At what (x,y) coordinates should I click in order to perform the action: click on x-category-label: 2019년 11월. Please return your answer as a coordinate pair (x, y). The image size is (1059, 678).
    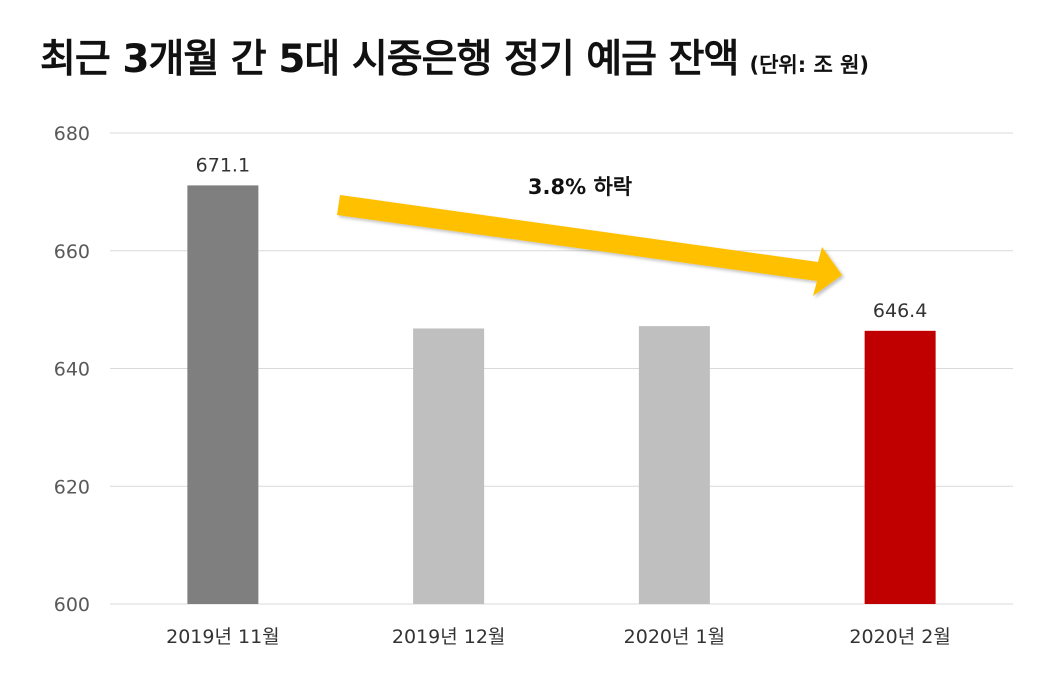
    Looking at the image, I should click on (223, 637).